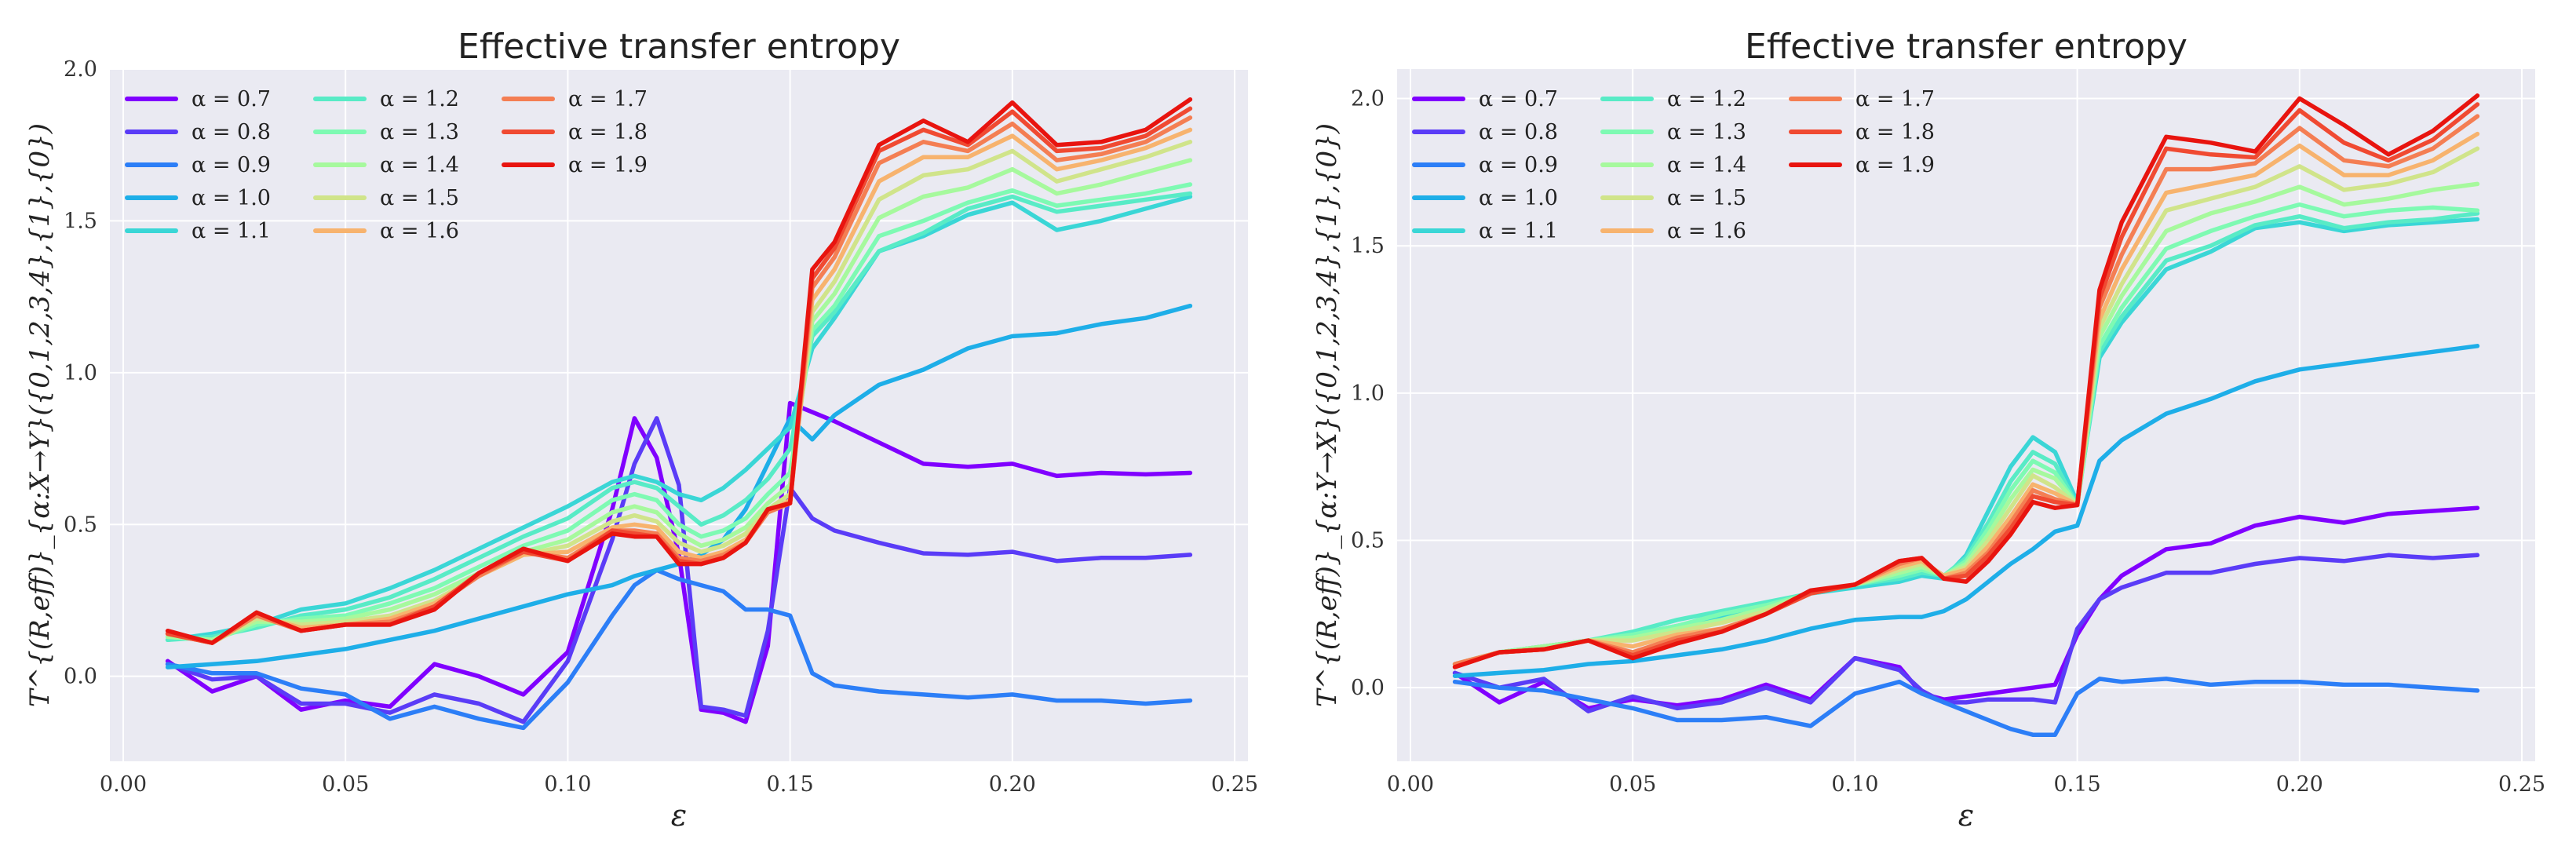 This screenshot has height=850, width=2576. I want to click on right-x-axis-label: ε, so click(1966, 815).